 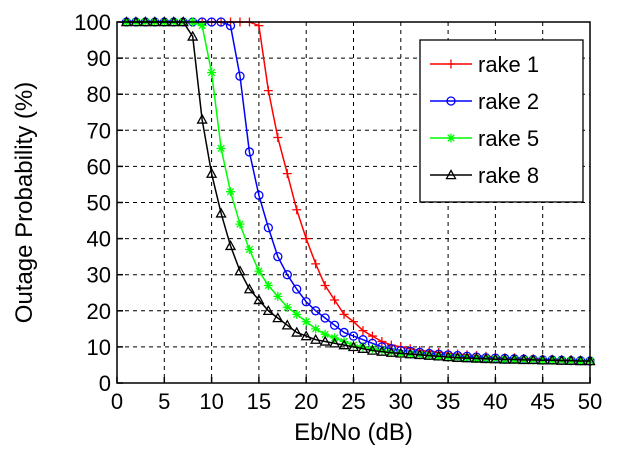 What do you see at coordinates (508, 101) in the screenshot?
I see `legend-label: rake 2` at bounding box center [508, 101].